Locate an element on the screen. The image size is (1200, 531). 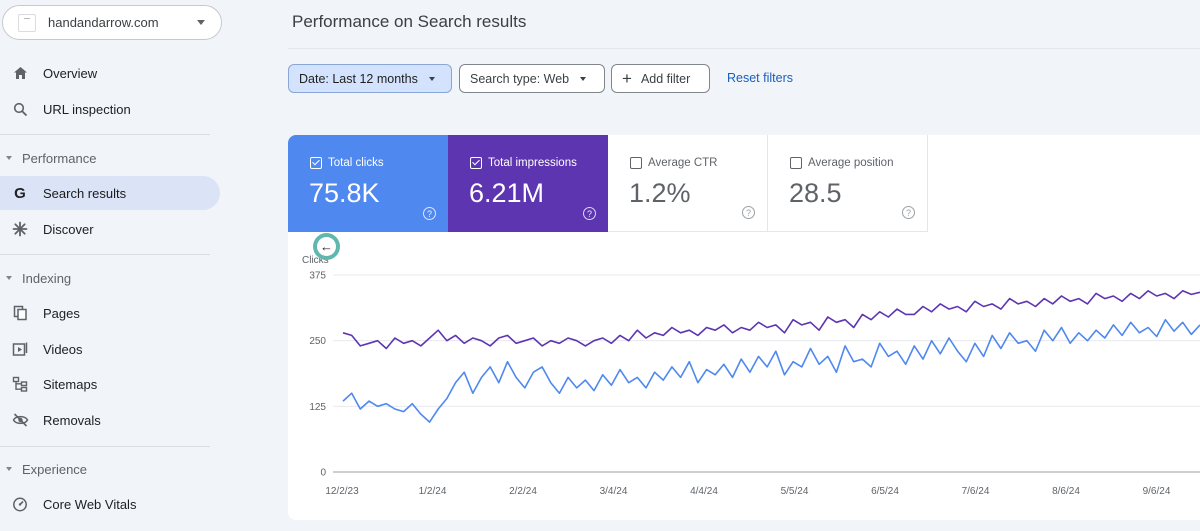
x-tick-label: 12/2/23 is located at coordinates (342, 491).